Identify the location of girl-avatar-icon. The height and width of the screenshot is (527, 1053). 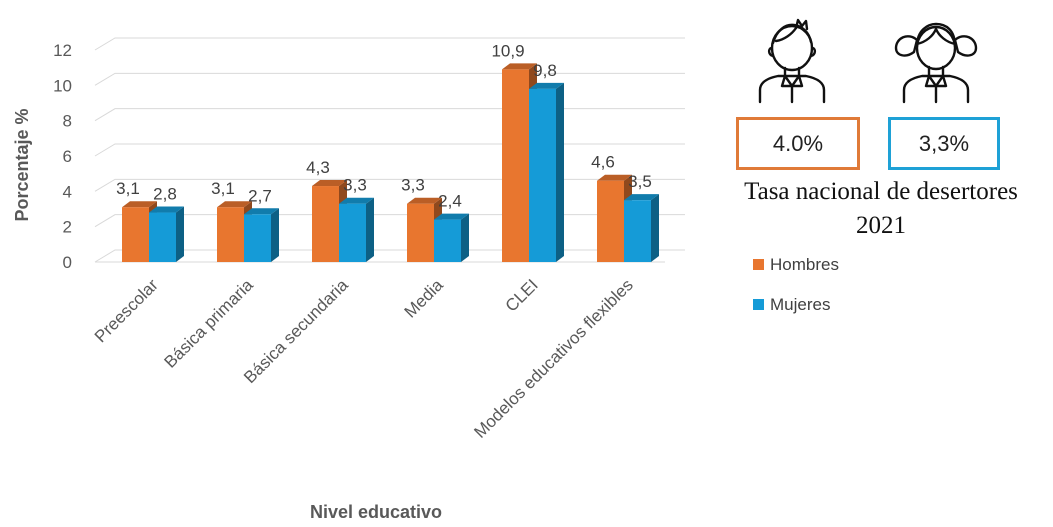
(936, 63).